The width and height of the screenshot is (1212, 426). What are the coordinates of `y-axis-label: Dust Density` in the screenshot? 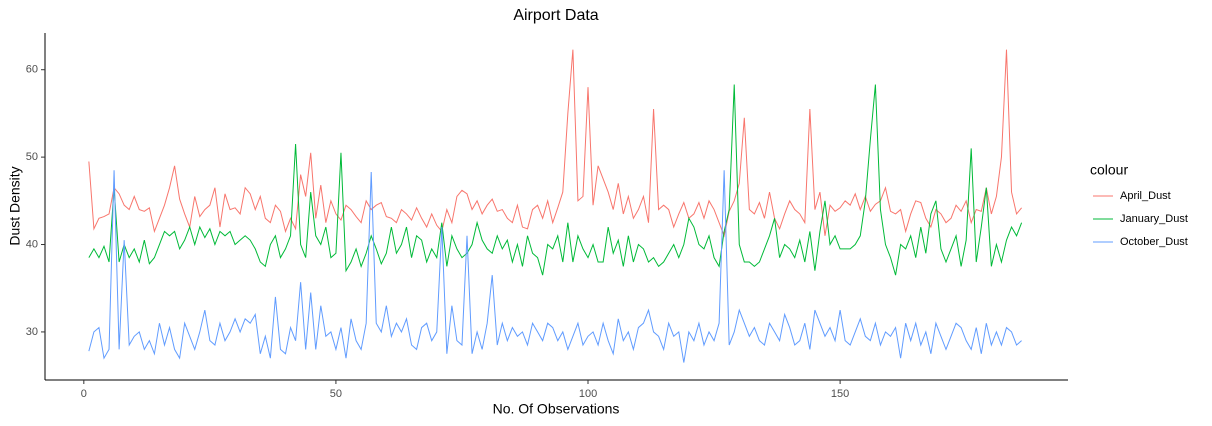 It's located at (15, 205).